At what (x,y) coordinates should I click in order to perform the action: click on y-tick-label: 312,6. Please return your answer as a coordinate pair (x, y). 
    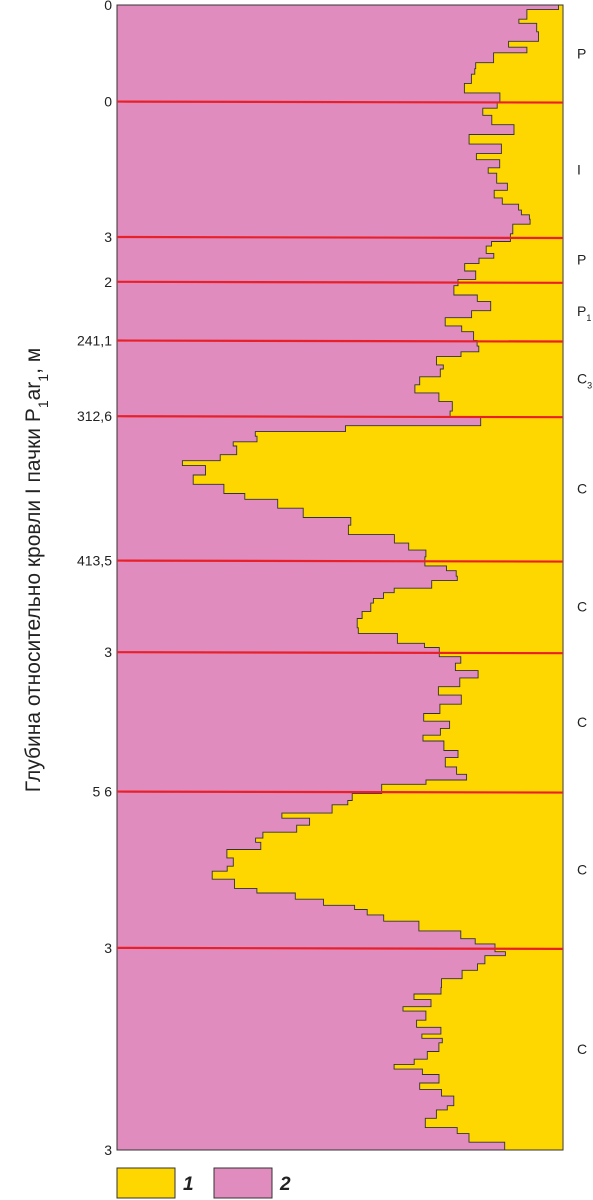
    Looking at the image, I should click on (94, 416).